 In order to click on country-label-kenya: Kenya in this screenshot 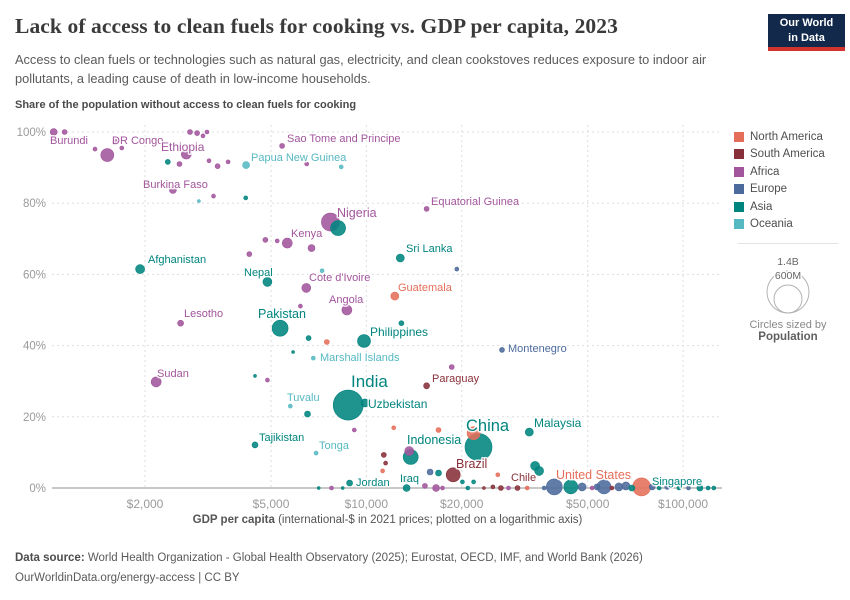, I will do `click(307, 234)`.